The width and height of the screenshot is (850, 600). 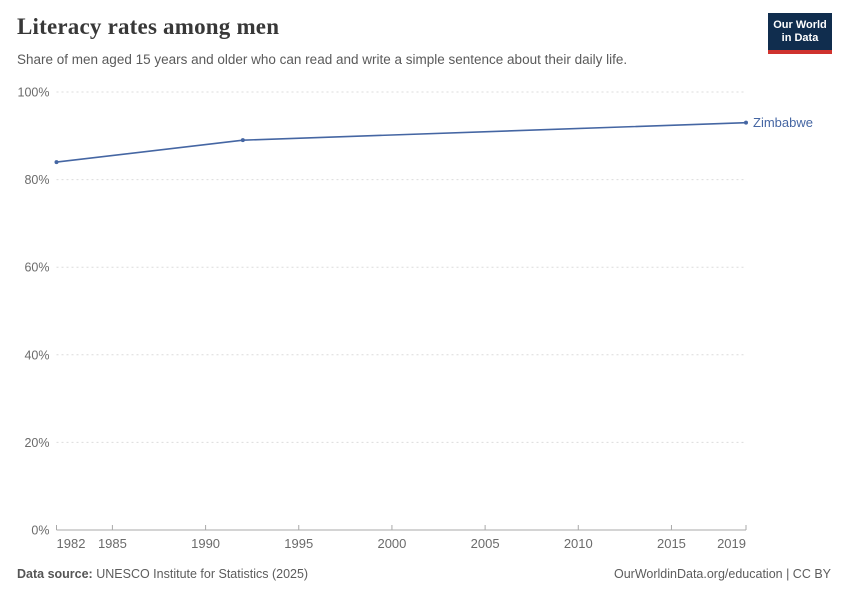 What do you see at coordinates (36, 355) in the screenshot?
I see `y-tick-label: 40%` at bounding box center [36, 355].